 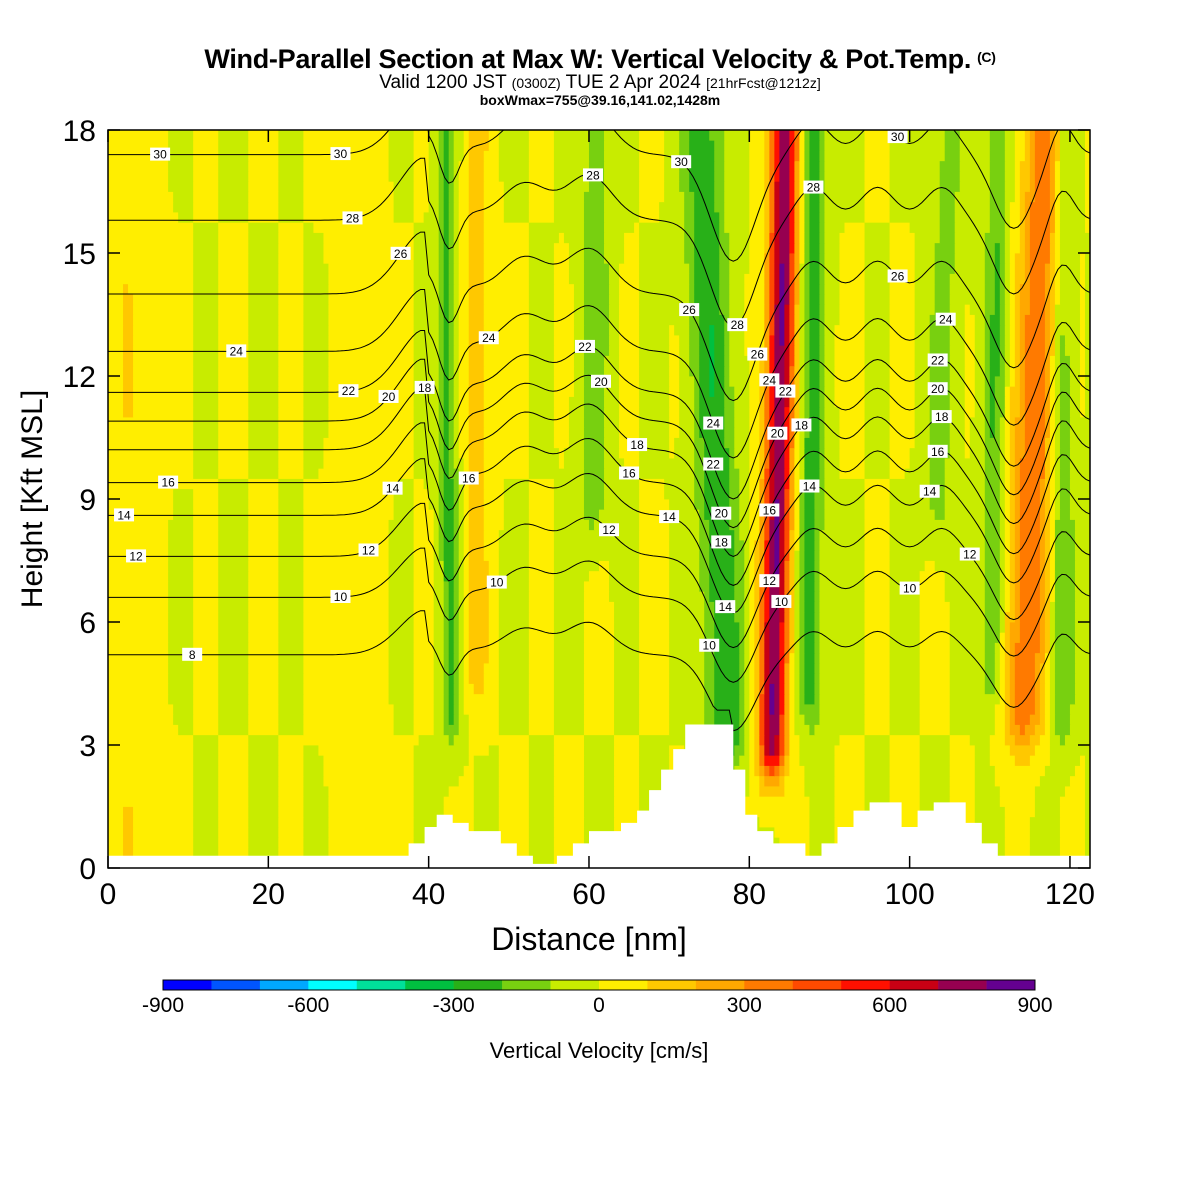 What do you see at coordinates (454, 1005) in the screenshot?
I see `colorbar-tick-label: -300` at bounding box center [454, 1005].